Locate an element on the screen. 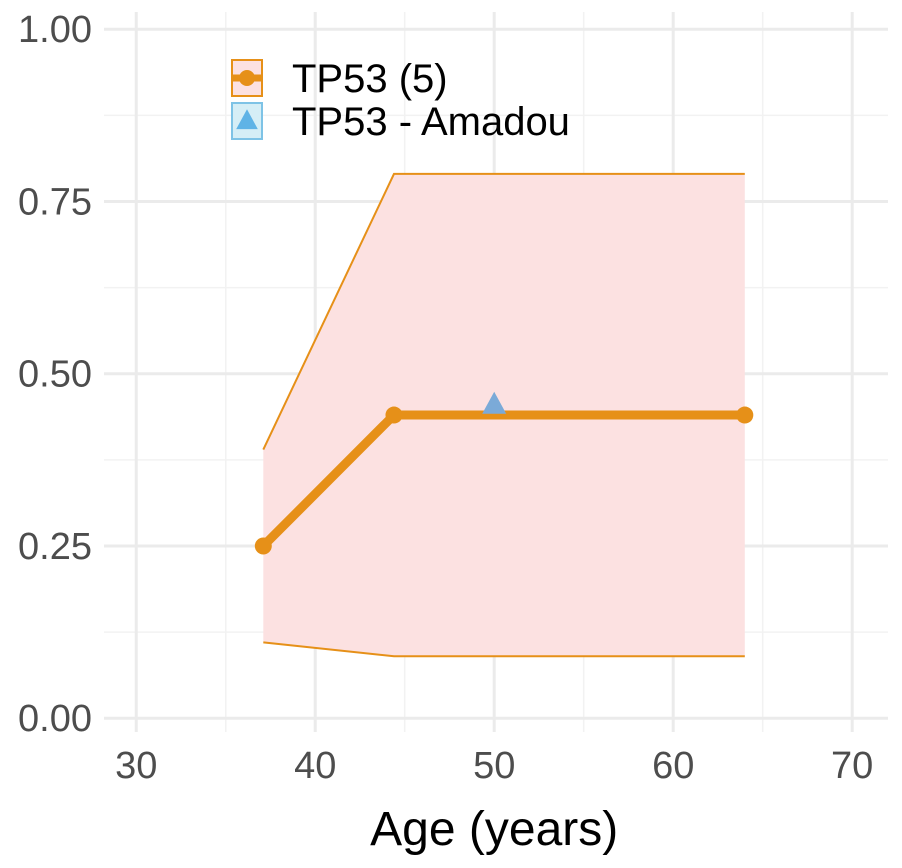  y-axis-tick-labels: 0.00 0.25 0.50 0.75 1.00 is located at coordinates (55, 374).